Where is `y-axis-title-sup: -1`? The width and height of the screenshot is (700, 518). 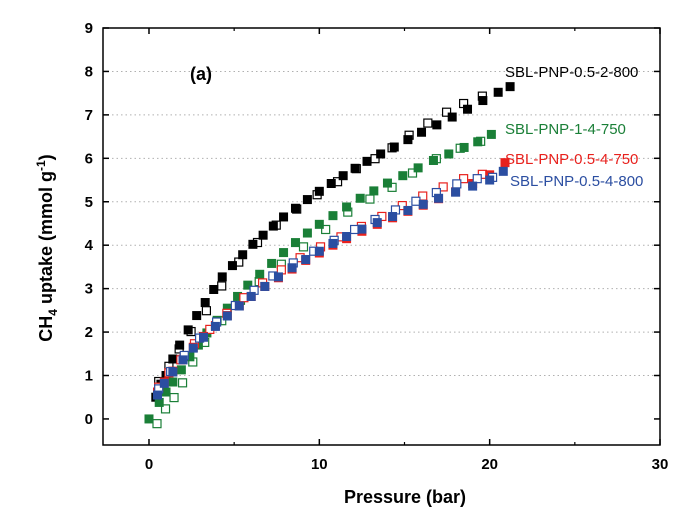 y-axis-title-sup: -1 is located at coordinates (41, 165).